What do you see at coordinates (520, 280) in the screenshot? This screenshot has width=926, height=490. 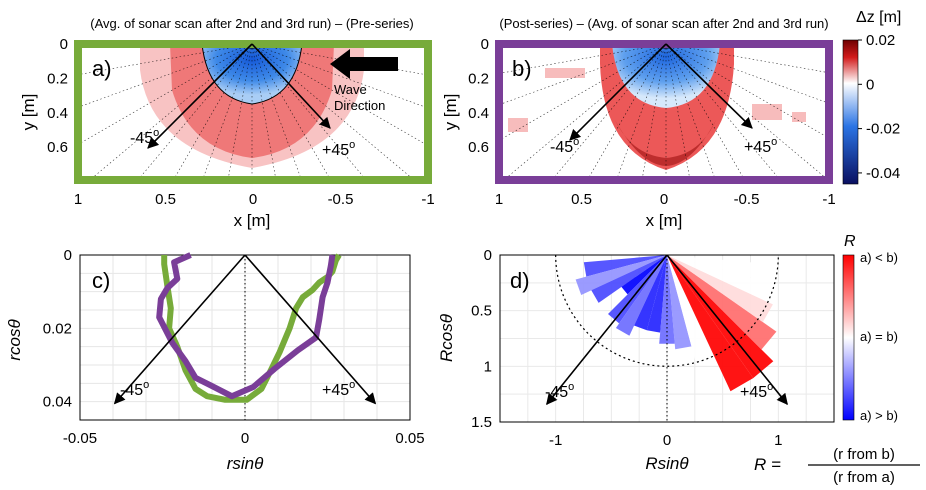 I see `panel-d-label: d)` at bounding box center [520, 280].